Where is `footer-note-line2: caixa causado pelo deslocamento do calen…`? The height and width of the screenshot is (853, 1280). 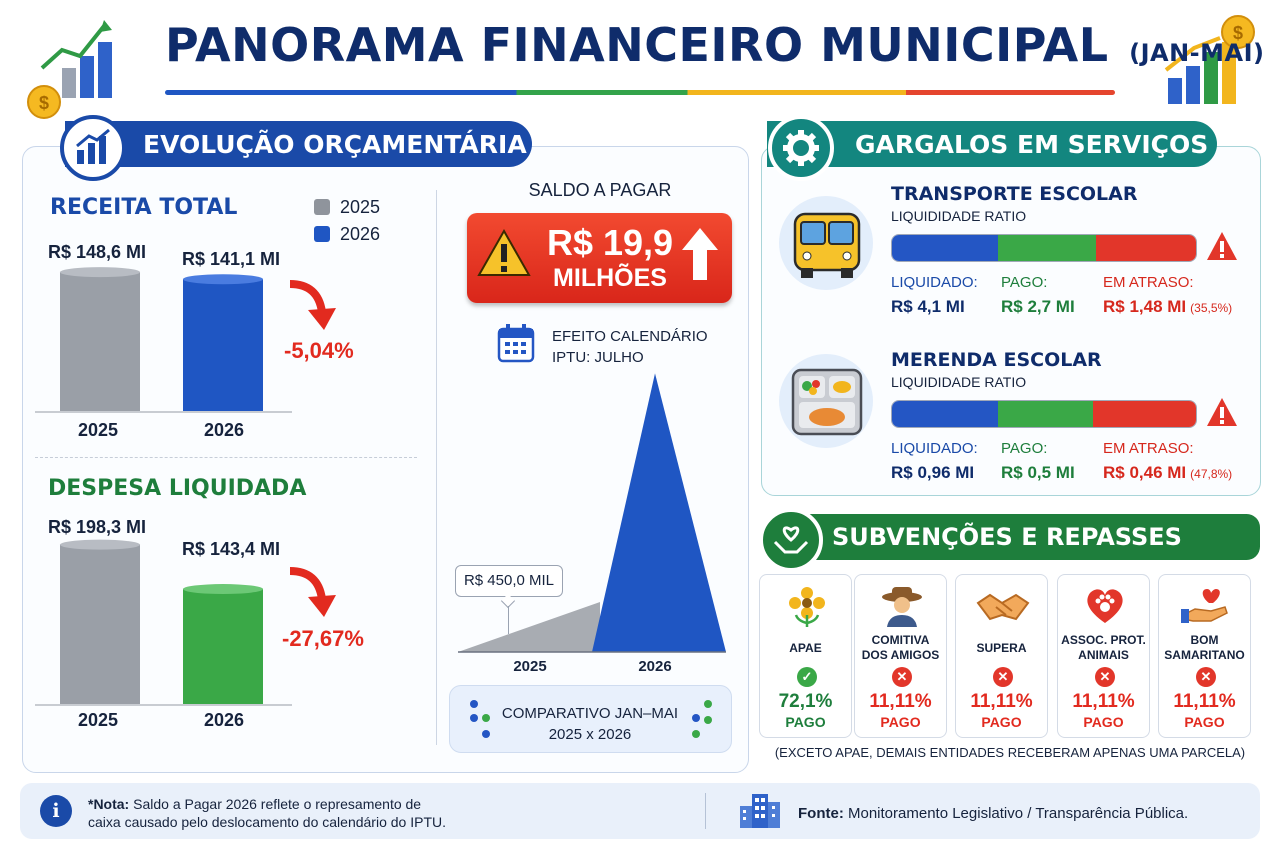
footer-note-line2: caixa causado pelo deslocamento do calen… is located at coordinates (267, 822).